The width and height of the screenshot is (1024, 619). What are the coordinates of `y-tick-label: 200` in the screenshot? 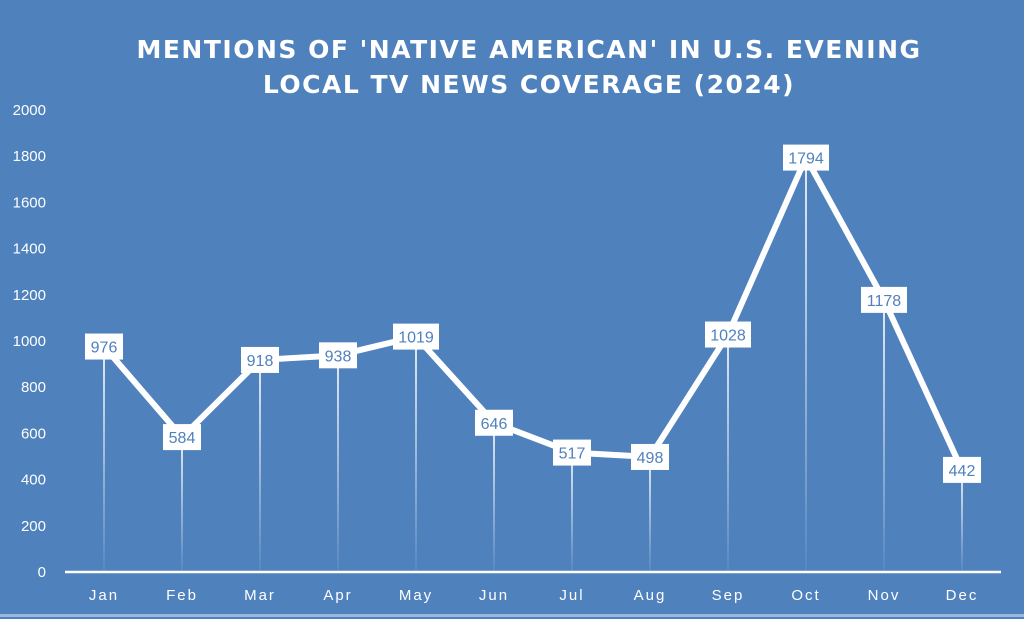 It's located at (33, 526).